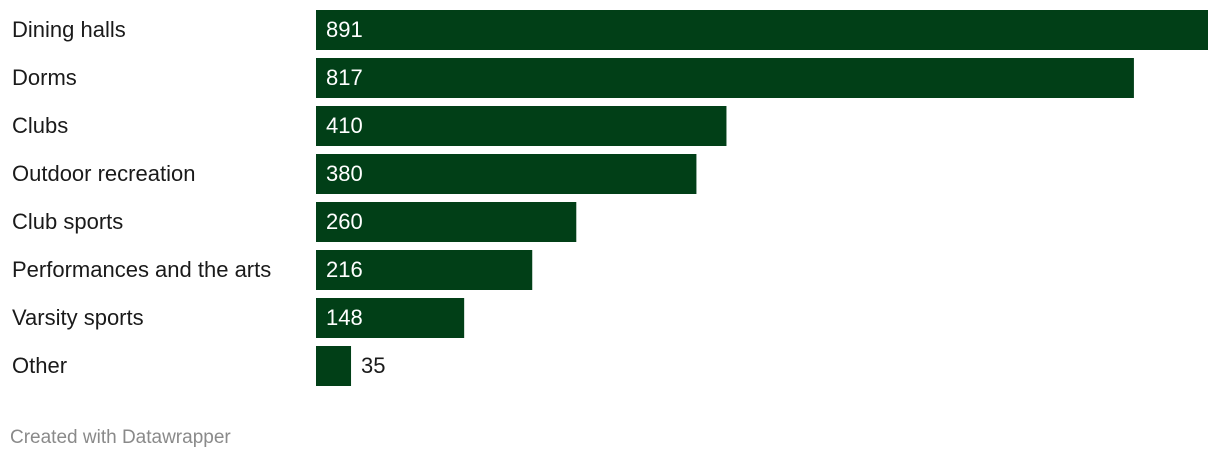  What do you see at coordinates (120, 437) in the screenshot?
I see `credit: Created with Datawrapper` at bounding box center [120, 437].